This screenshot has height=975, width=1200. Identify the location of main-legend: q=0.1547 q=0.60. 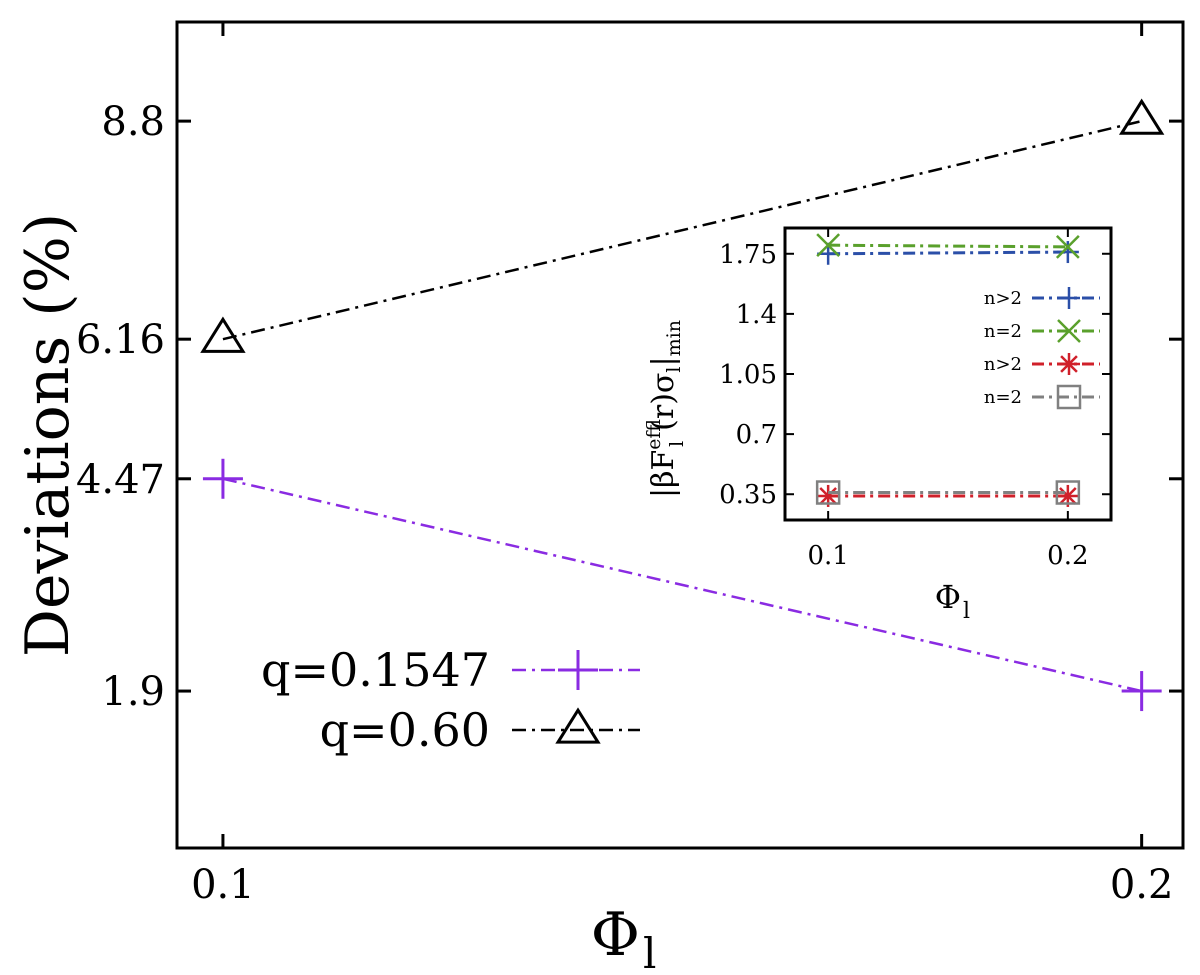
(450, 700).